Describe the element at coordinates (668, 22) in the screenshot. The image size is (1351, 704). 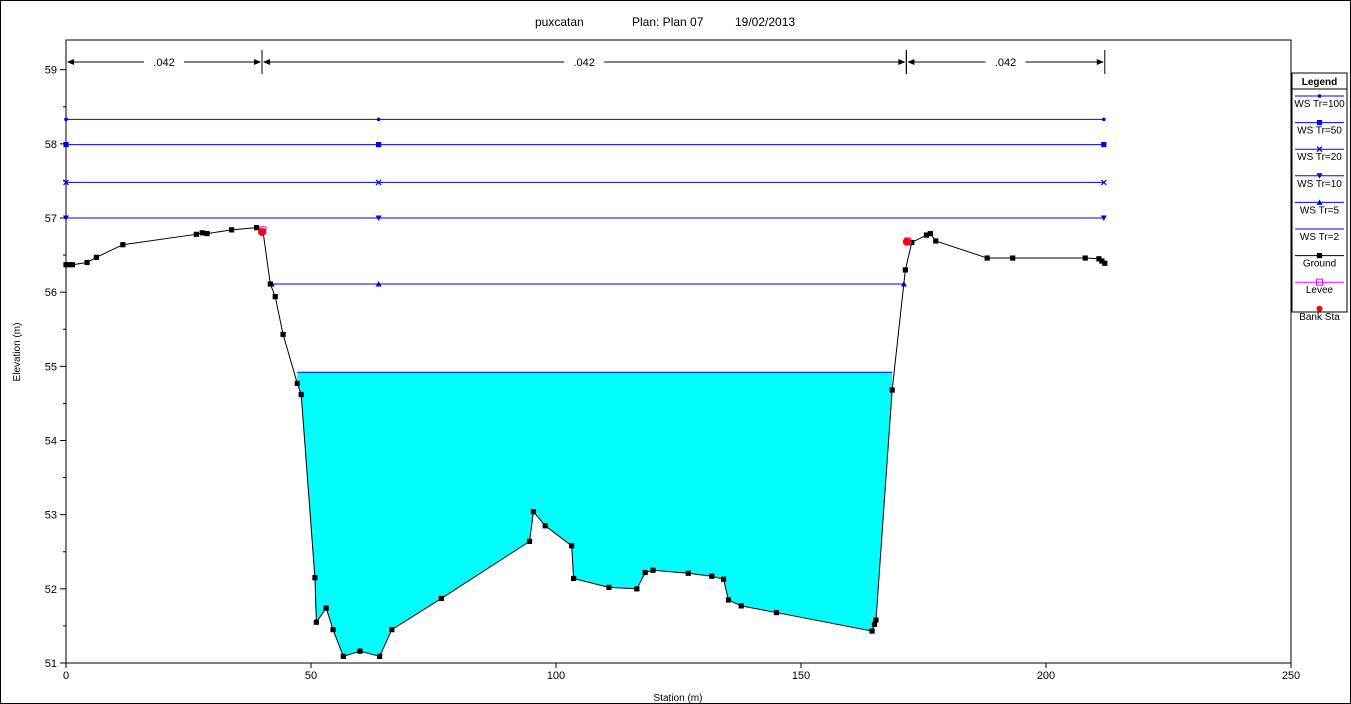
I see `chart-plan: Plan: Plan 07` at that location.